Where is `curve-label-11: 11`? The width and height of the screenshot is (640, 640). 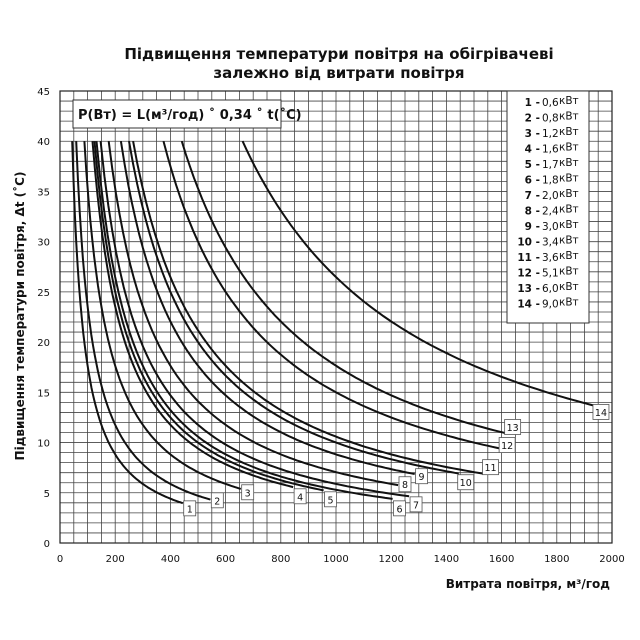 curve-label-11: 11 is located at coordinates (491, 468).